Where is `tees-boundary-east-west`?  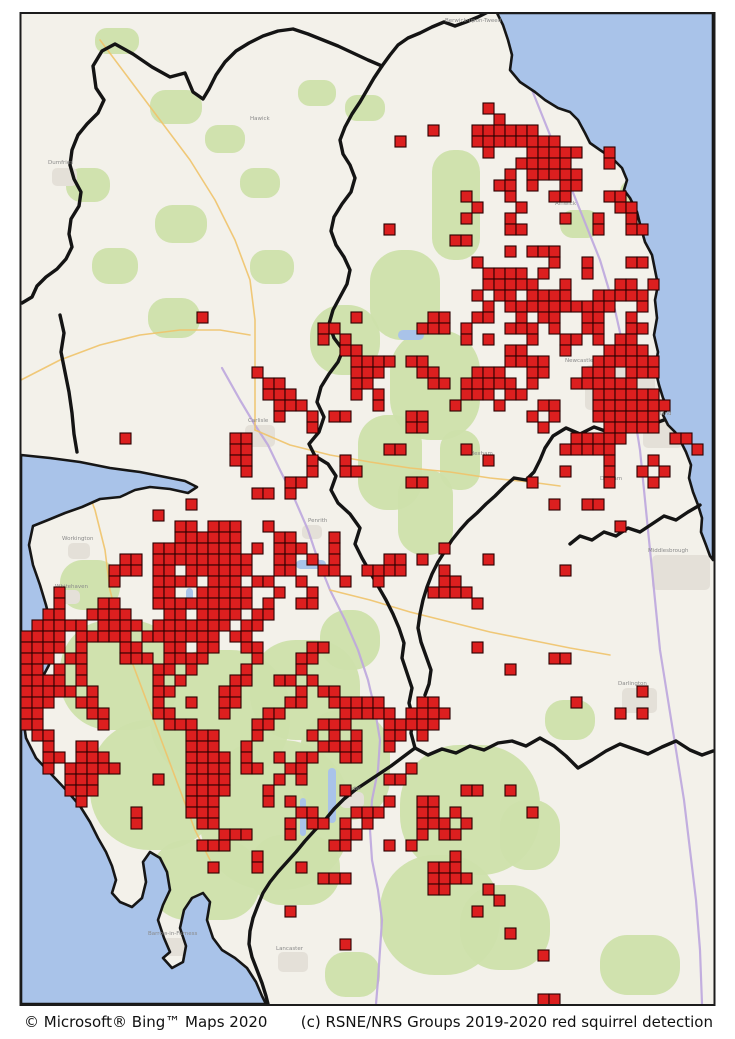
tees-boundary-east-west is located at coordinates (564, 753).